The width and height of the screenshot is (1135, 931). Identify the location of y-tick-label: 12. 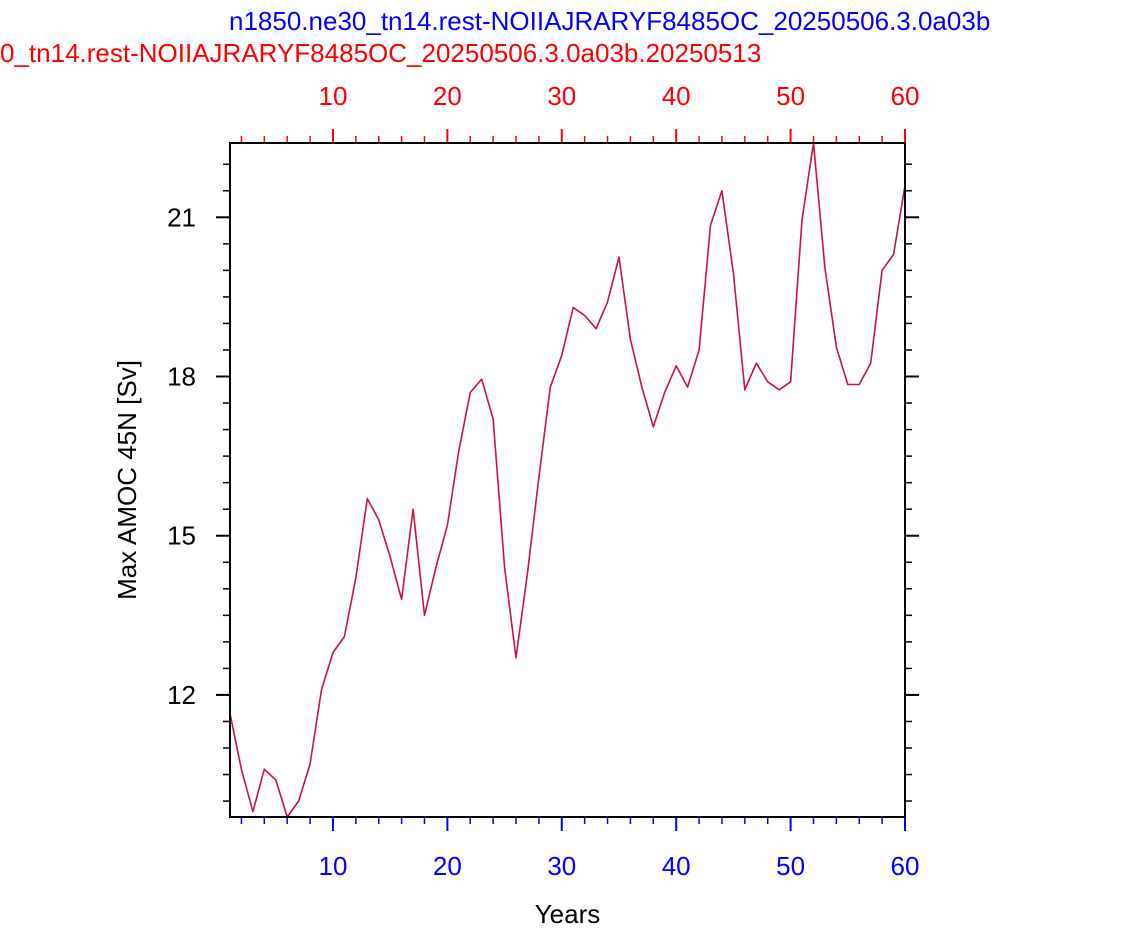
(181, 695).